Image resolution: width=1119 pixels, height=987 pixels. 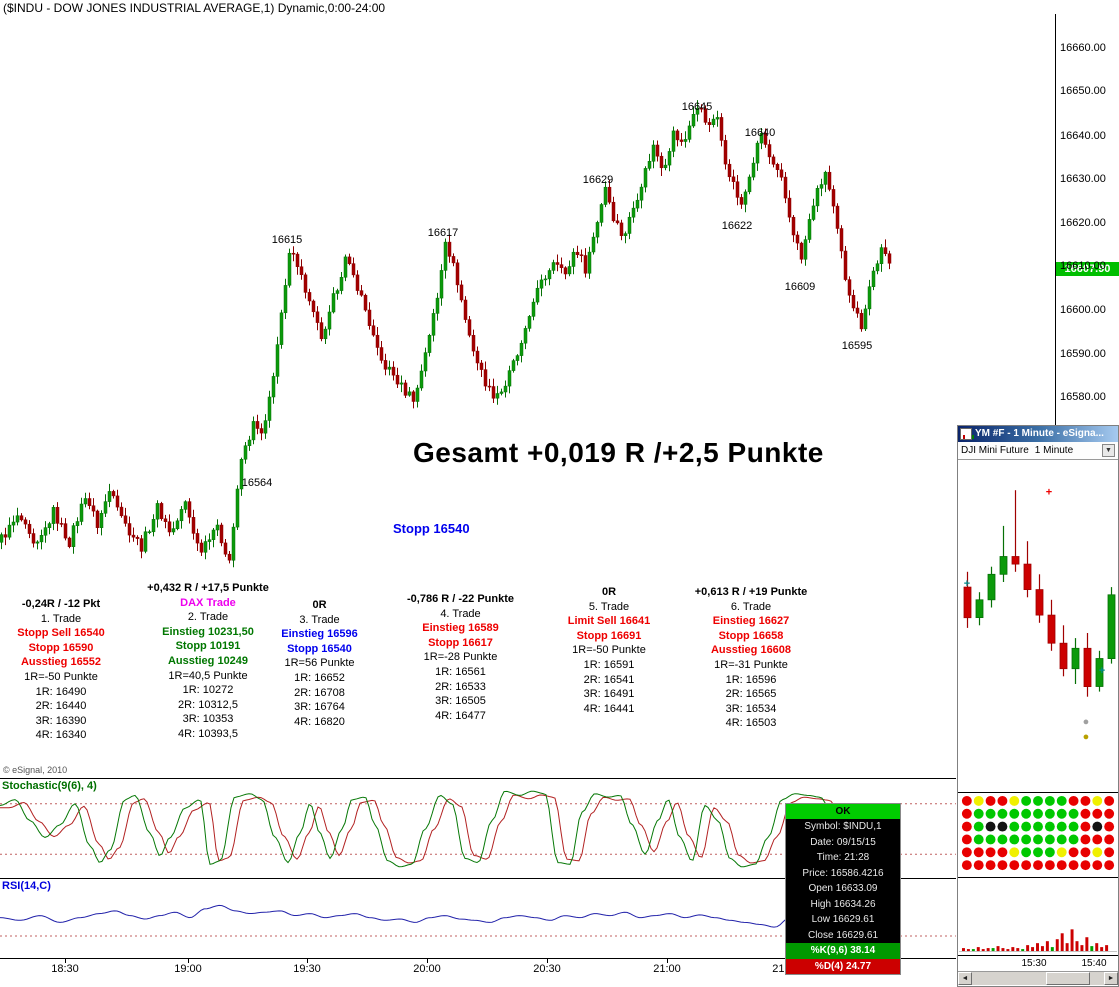 What do you see at coordinates (760, 133) in the screenshot?
I see `swing-price-label: 16640` at bounding box center [760, 133].